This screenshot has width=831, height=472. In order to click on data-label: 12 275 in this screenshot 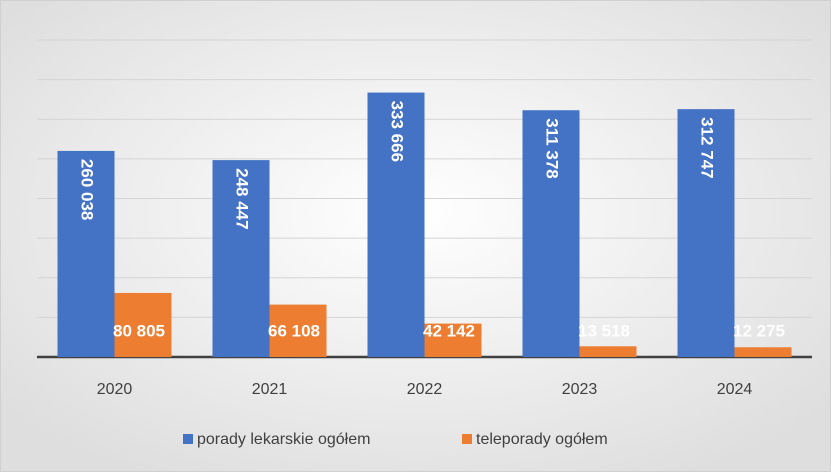, I will do `click(759, 330)`.